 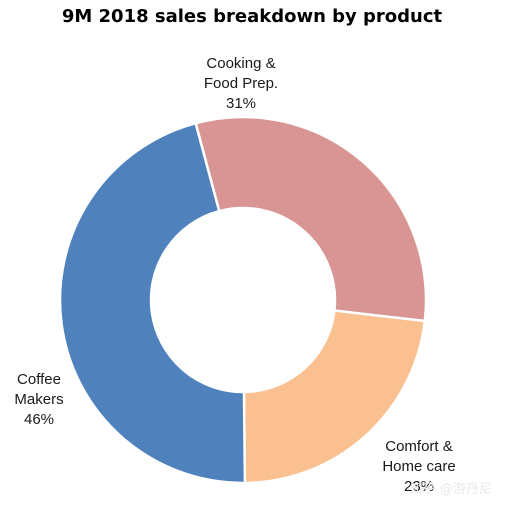 I want to click on slice-name-label: Food Prep., so click(x=241, y=83).